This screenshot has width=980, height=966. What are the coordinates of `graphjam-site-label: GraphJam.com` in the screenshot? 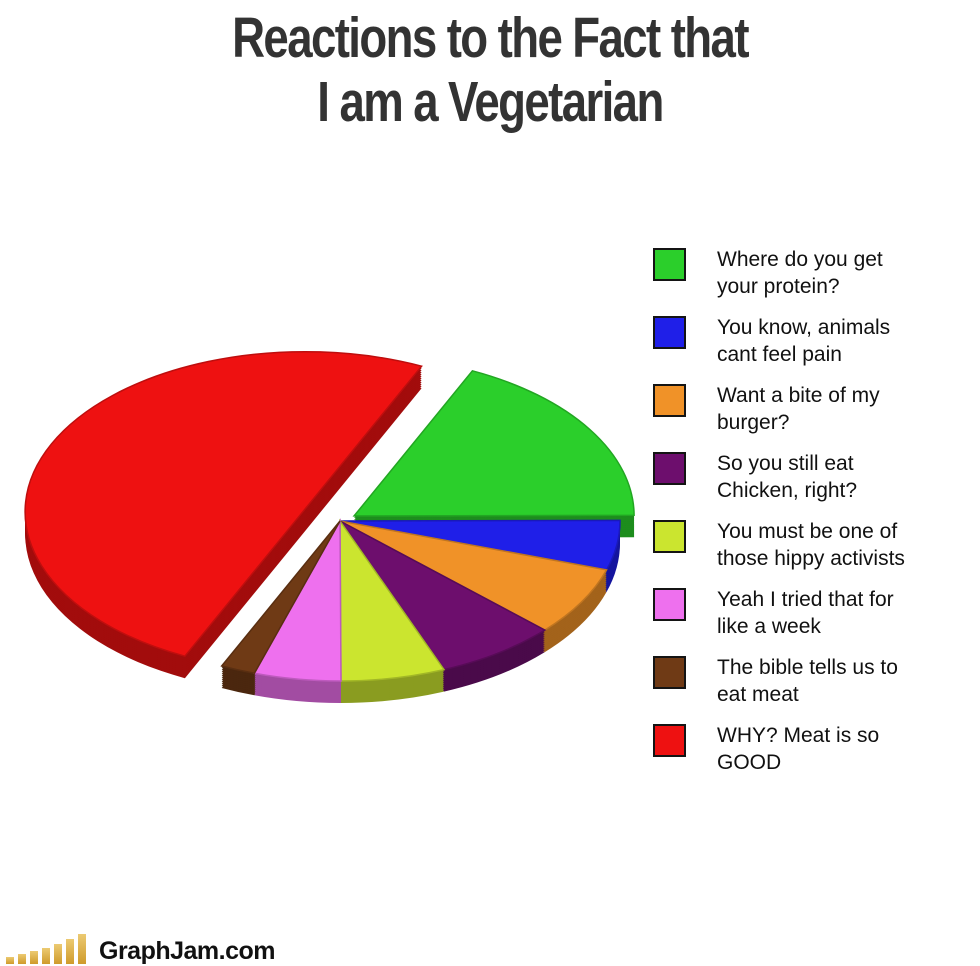 It's located at (187, 951).